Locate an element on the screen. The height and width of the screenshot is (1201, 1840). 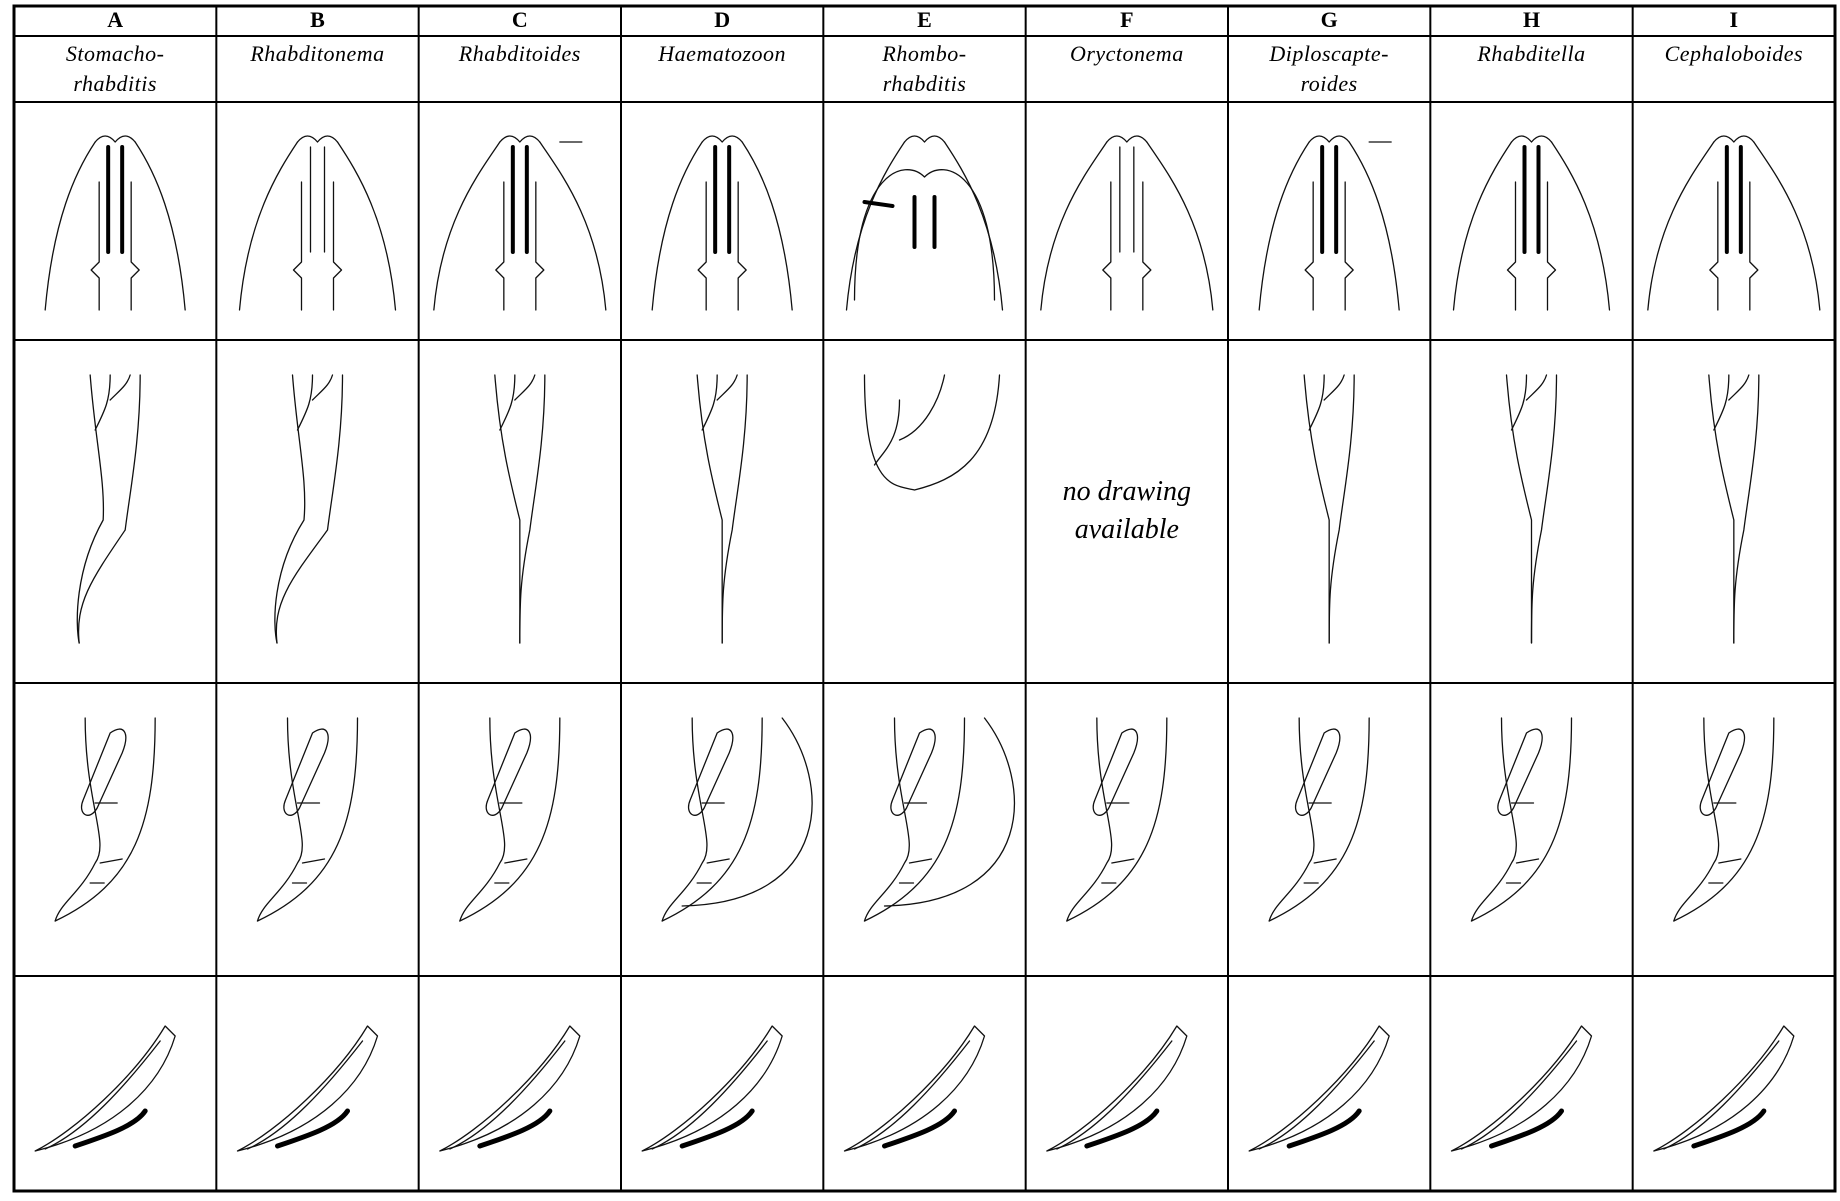
genus-name: Diploscapte- is located at coordinates (1328, 53).